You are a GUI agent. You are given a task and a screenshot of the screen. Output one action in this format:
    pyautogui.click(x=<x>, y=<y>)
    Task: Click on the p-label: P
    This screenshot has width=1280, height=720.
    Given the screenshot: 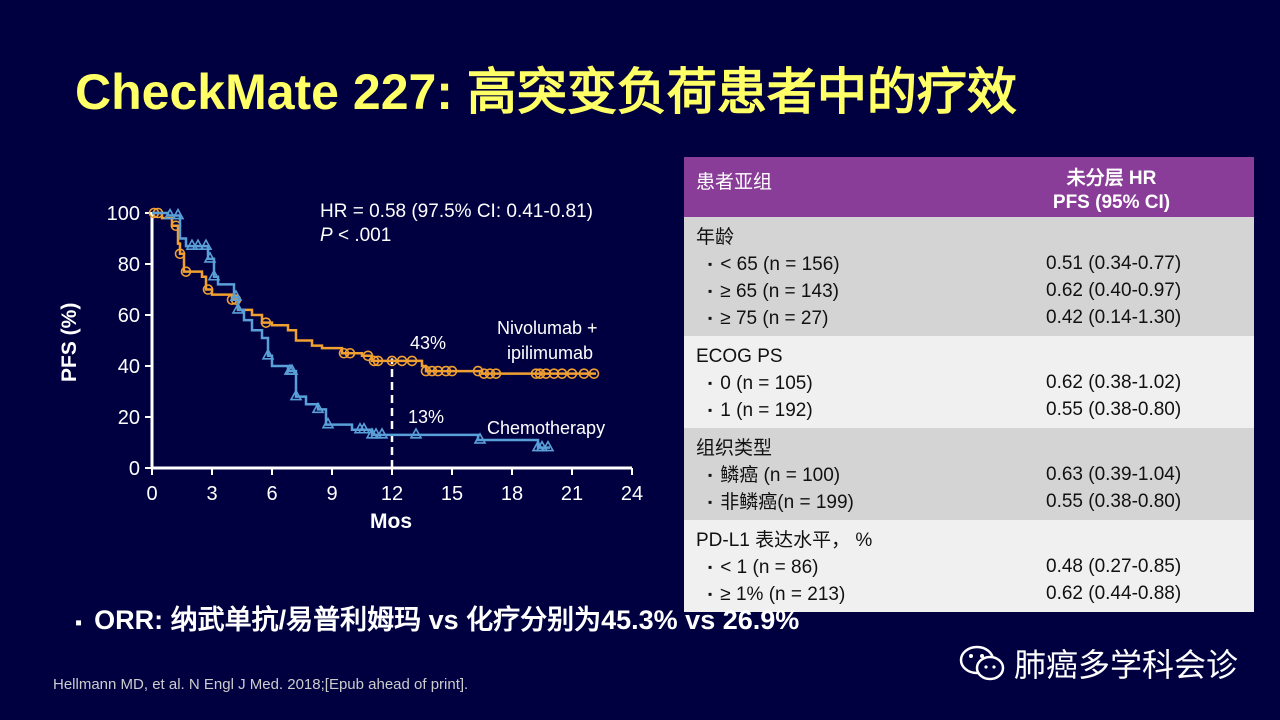 What is the action you would take?
    pyautogui.click(x=326, y=235)
    